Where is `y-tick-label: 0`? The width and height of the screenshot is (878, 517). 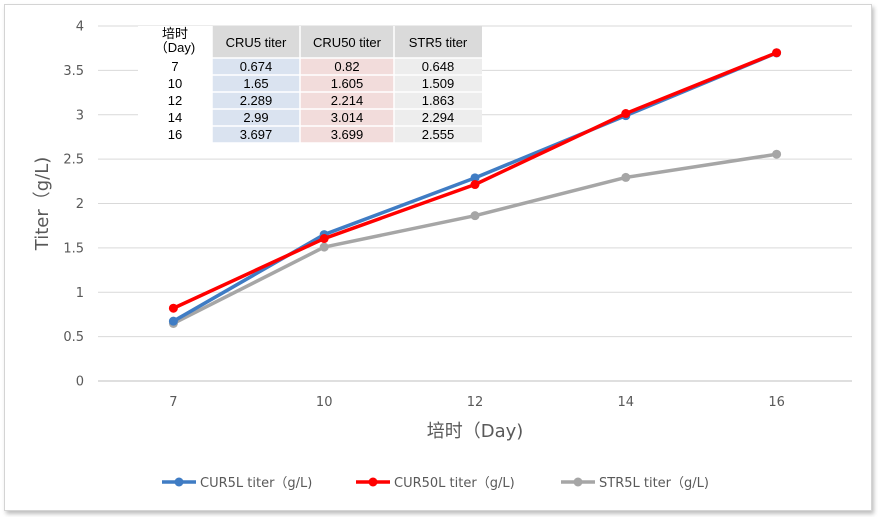 y-tick-label: 0 is located at coordinates (80, 382).